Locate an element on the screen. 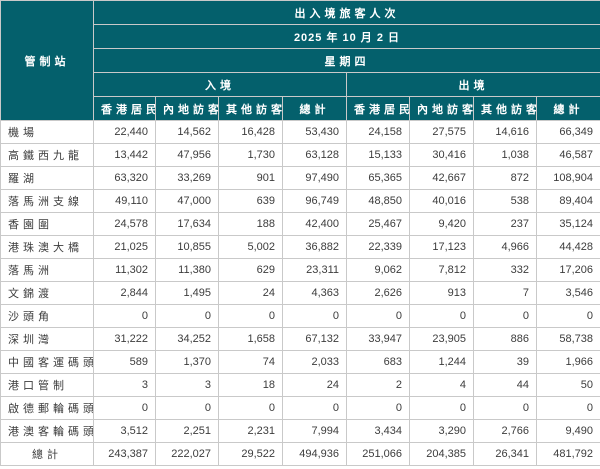 The height and width of the screenshot is (469, 600). departure-value-cell: 25,467 is located at coordinates (378, 224).